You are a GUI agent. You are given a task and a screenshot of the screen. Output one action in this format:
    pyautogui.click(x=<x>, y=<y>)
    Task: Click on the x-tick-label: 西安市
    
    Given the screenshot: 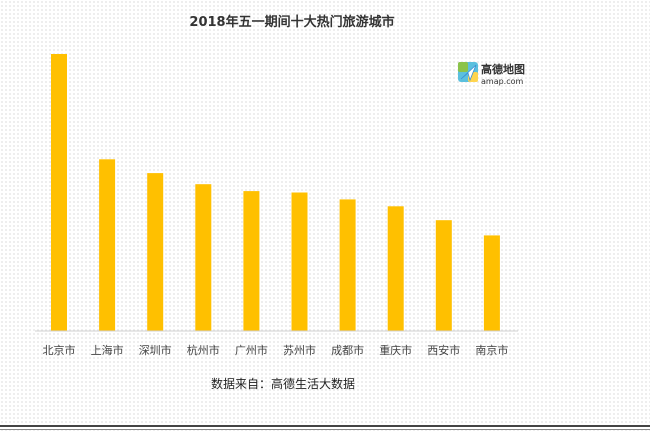 What is the action you would take?
    pyautogui.click(x=443, y=350)
    